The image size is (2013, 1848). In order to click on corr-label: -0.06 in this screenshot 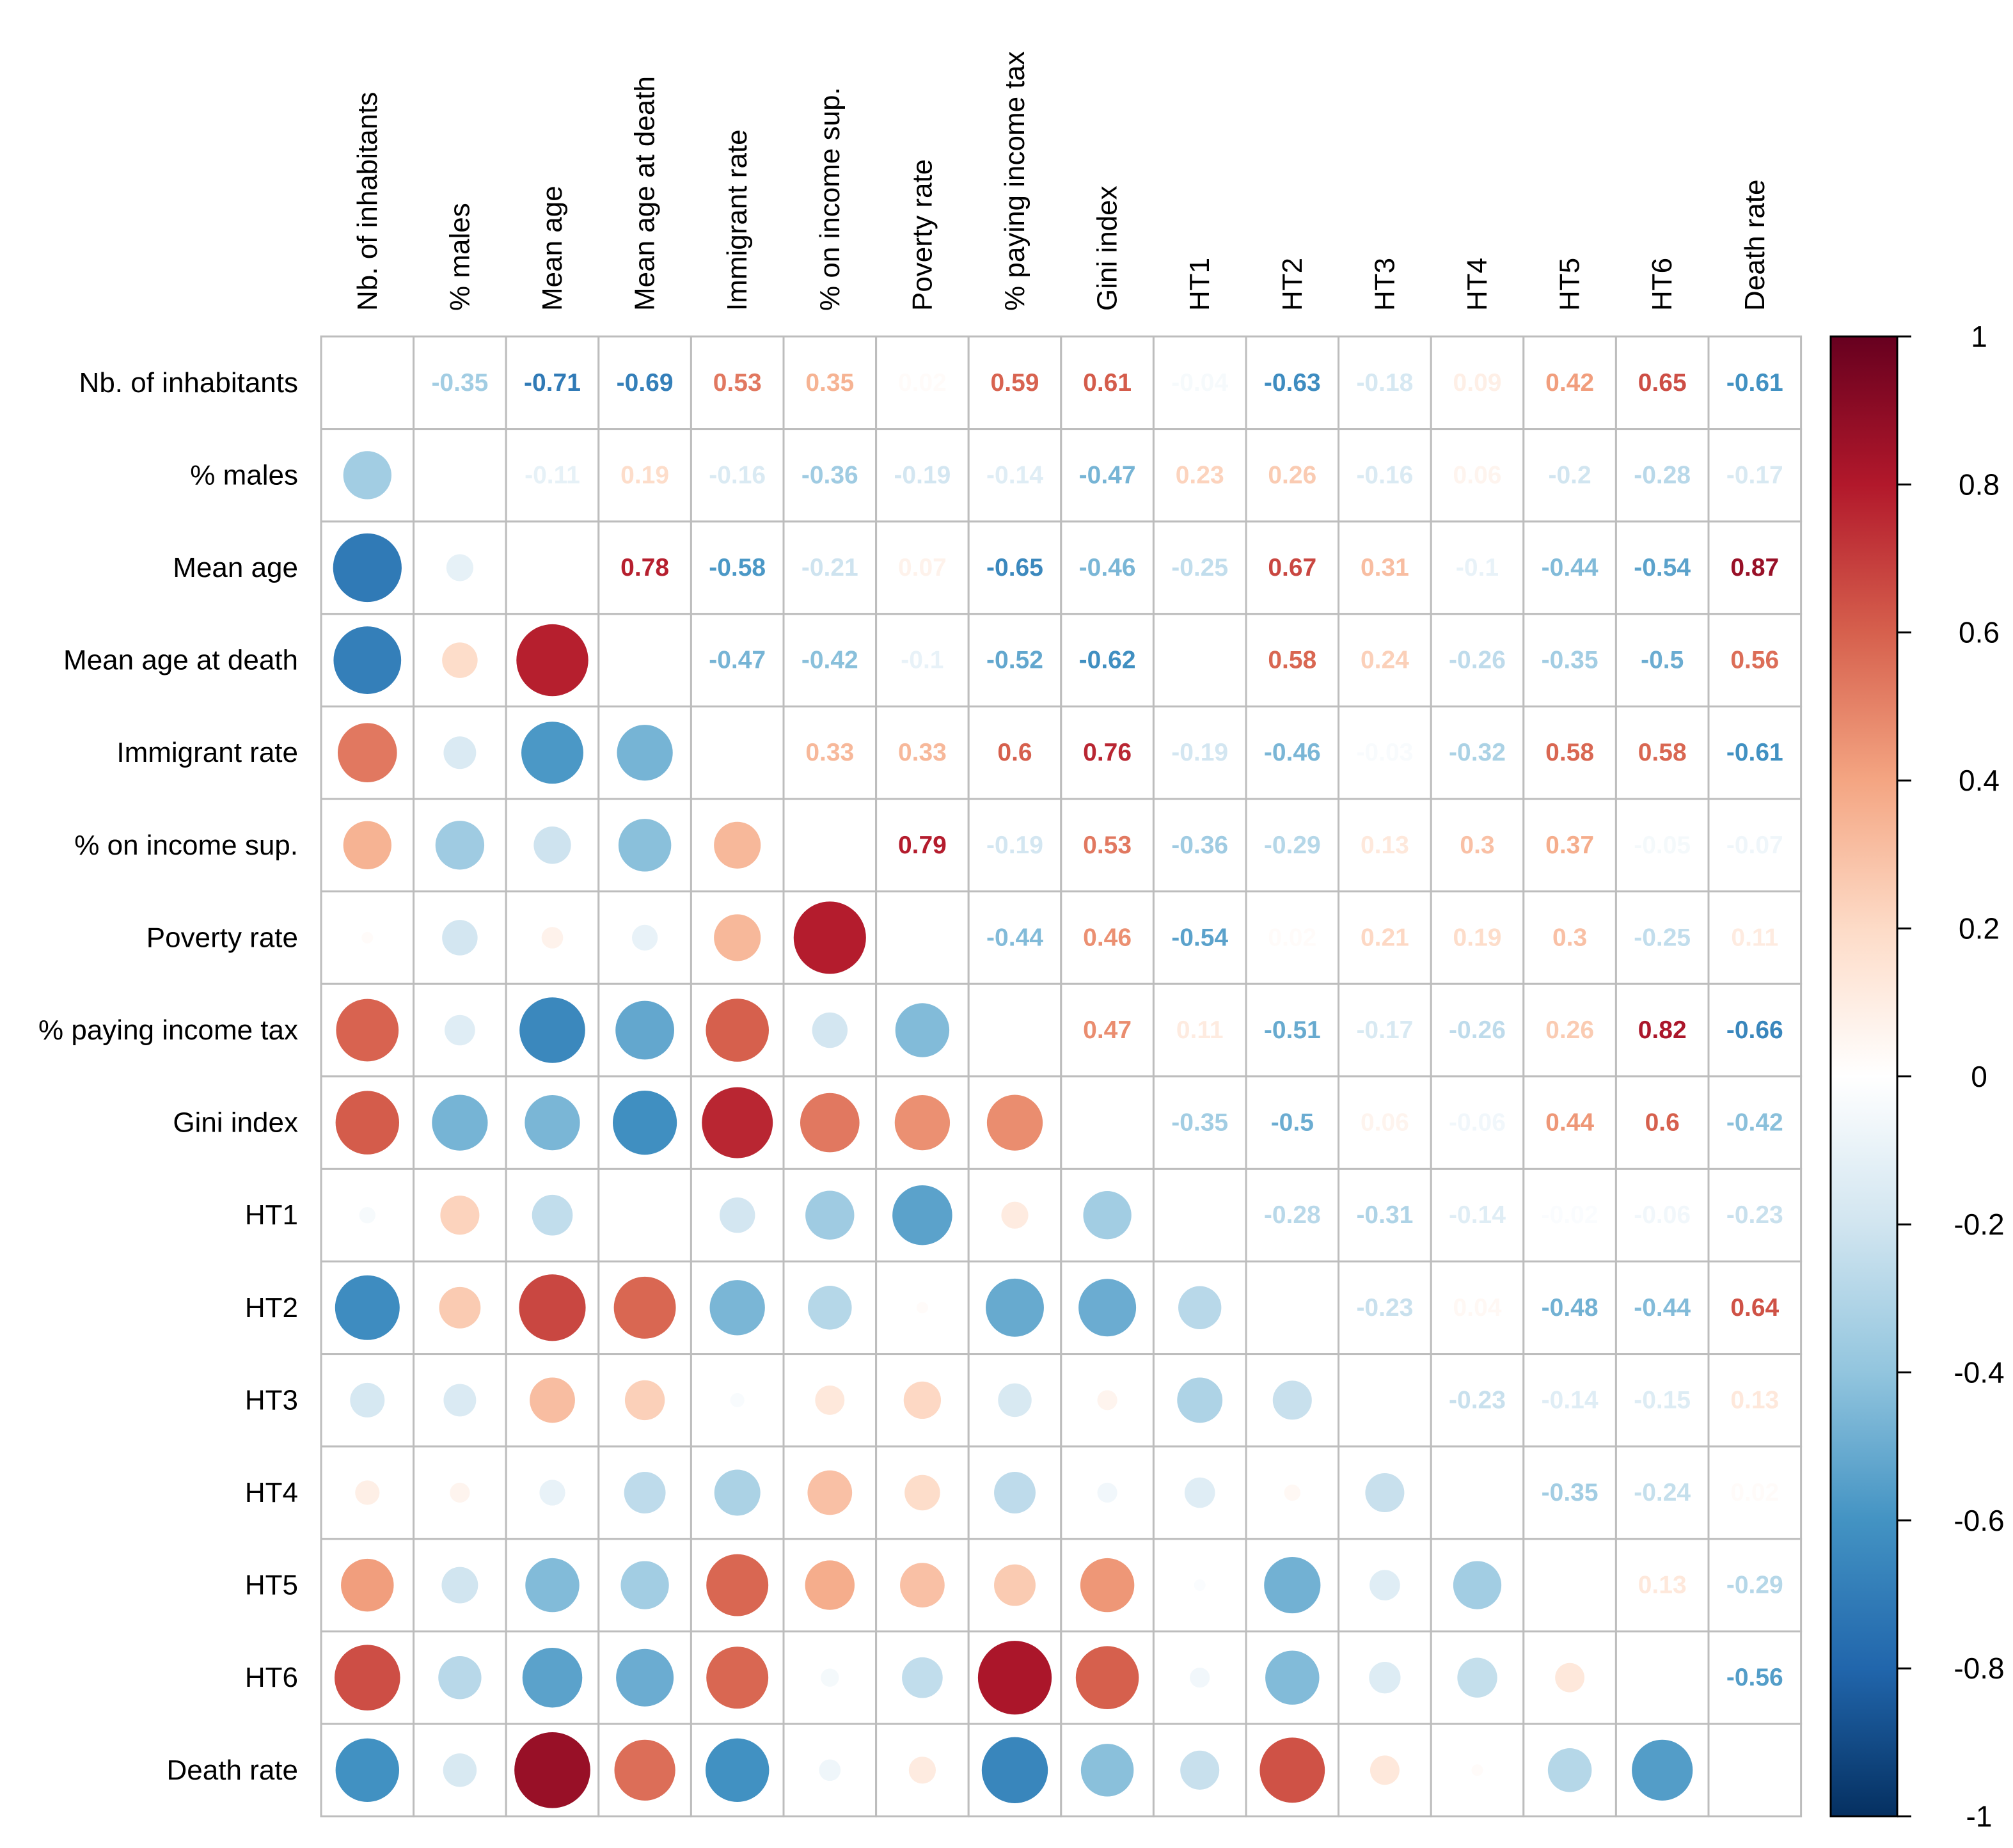, I will do `click(1662, 1215)`.